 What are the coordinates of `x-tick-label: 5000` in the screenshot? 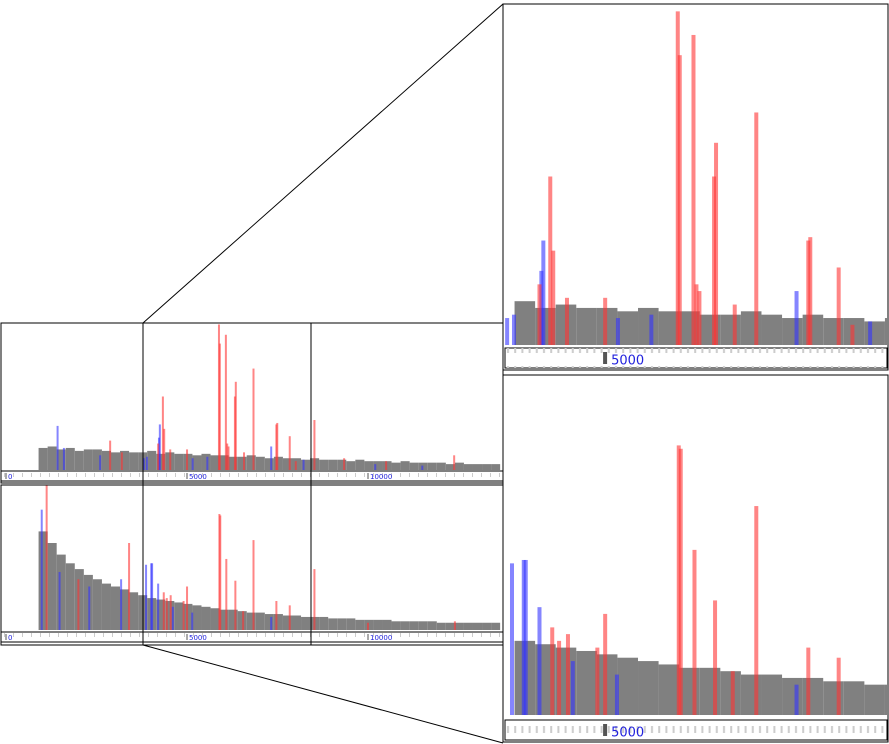 It's located at (627, 360).